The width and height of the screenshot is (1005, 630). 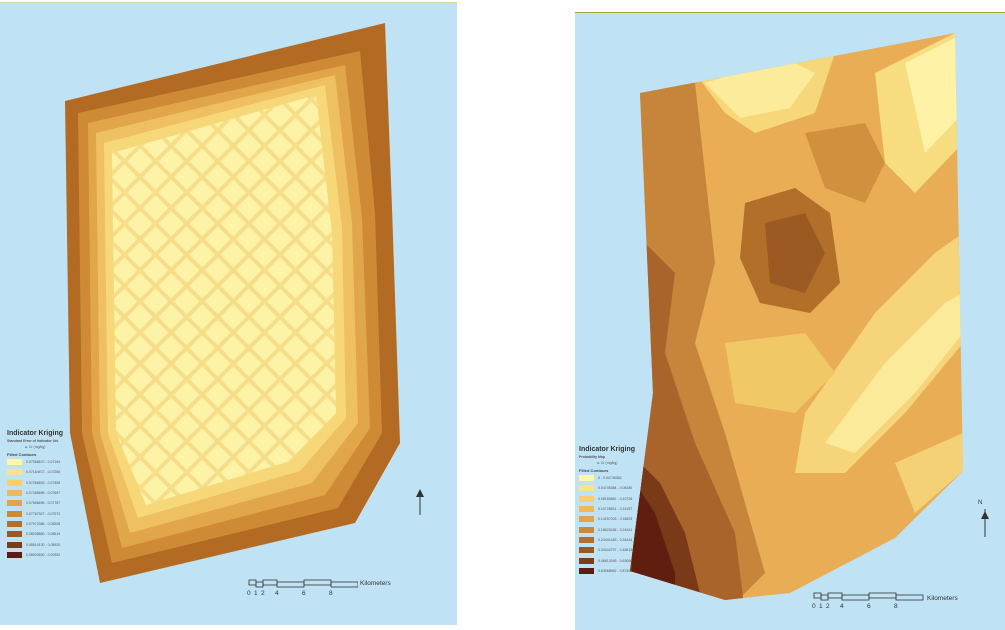 I want to click on right-legend-label: 0.14157003 - 0.18623, so click(x=615, y=519).